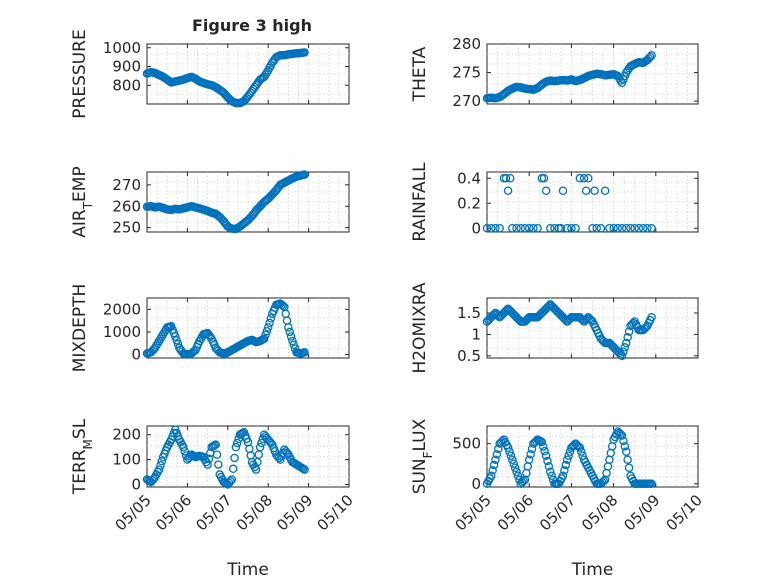  Describe the element at coordinates (466, 444) in the screenshot. I see `y-tick-label: 500` at that location.